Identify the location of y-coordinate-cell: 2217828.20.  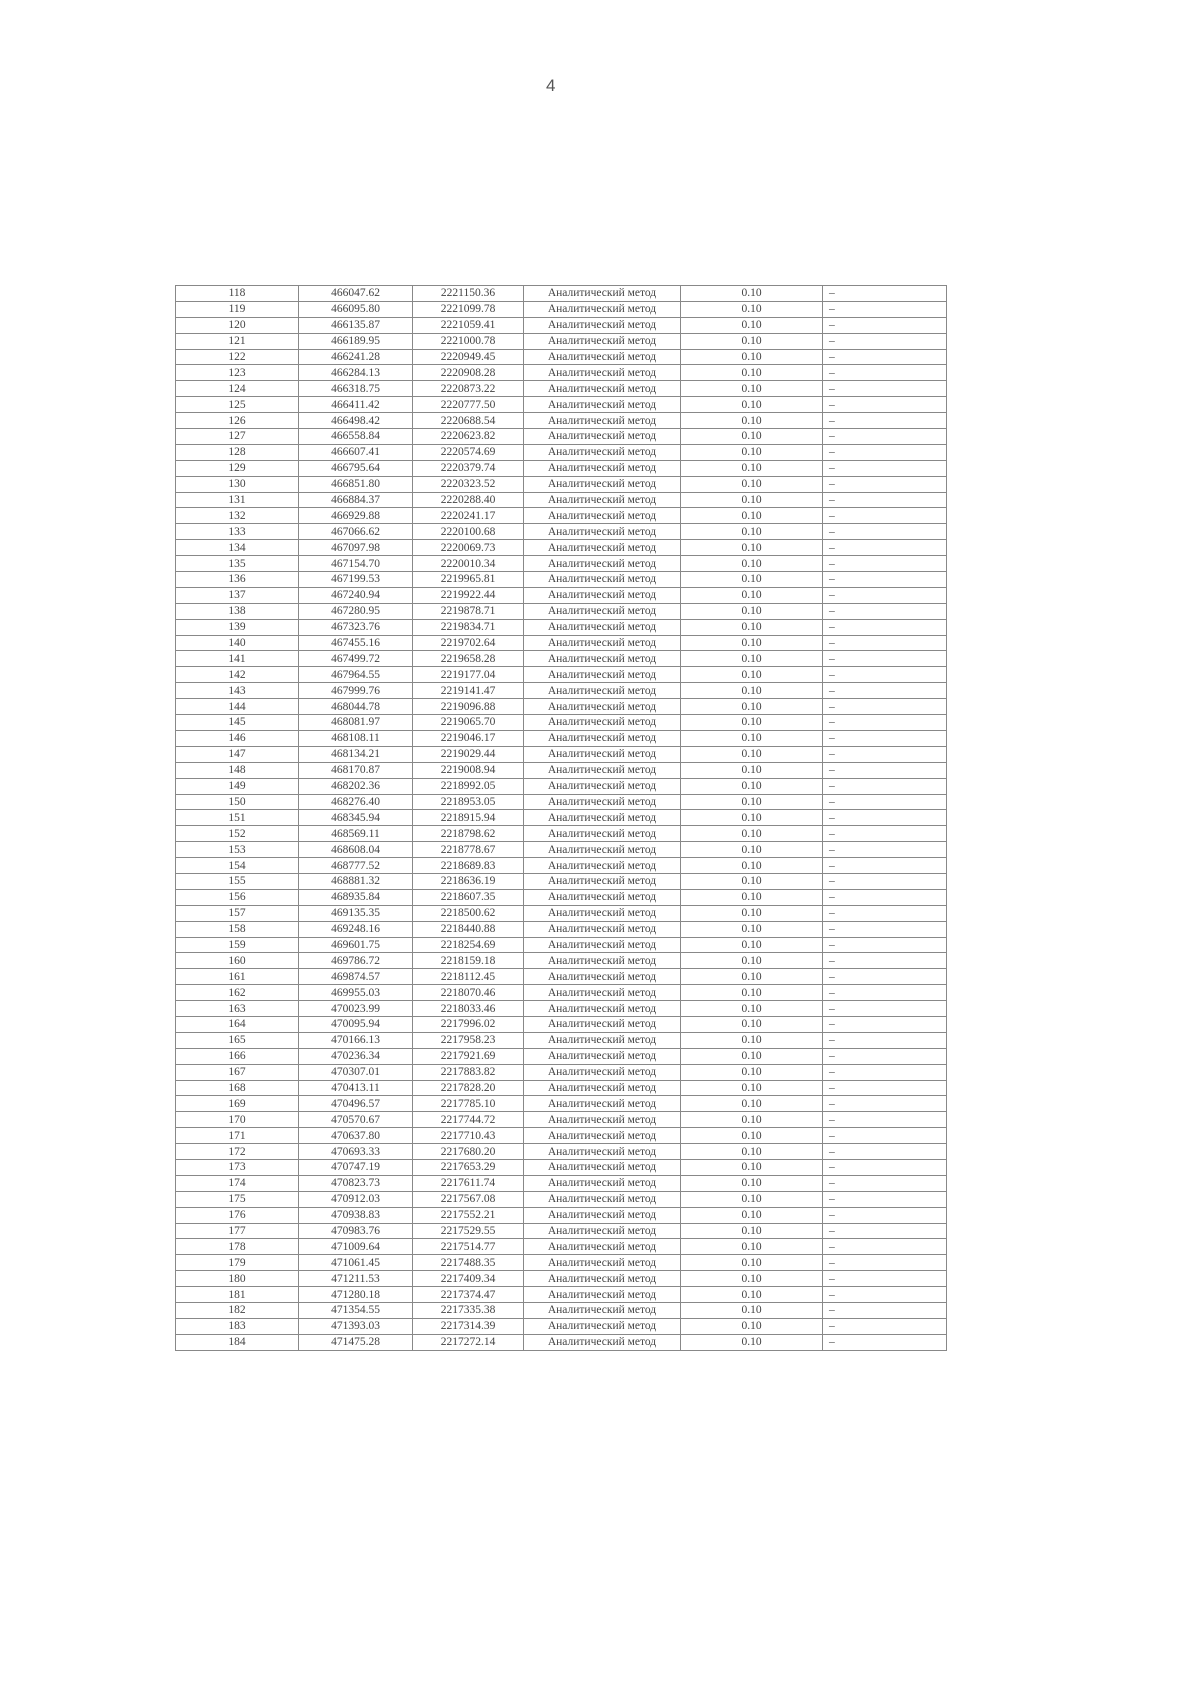
(468, 1088).